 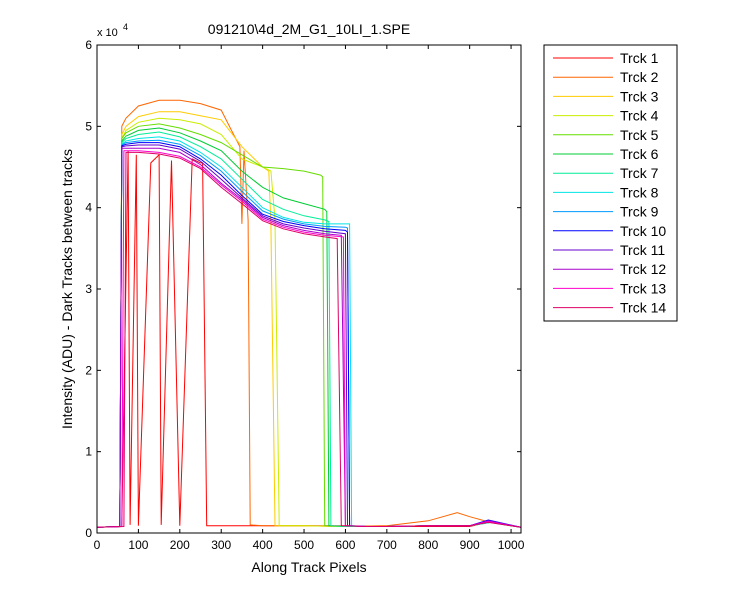 I want to click on y-tick-label: 6, so click(x=88, y=45).